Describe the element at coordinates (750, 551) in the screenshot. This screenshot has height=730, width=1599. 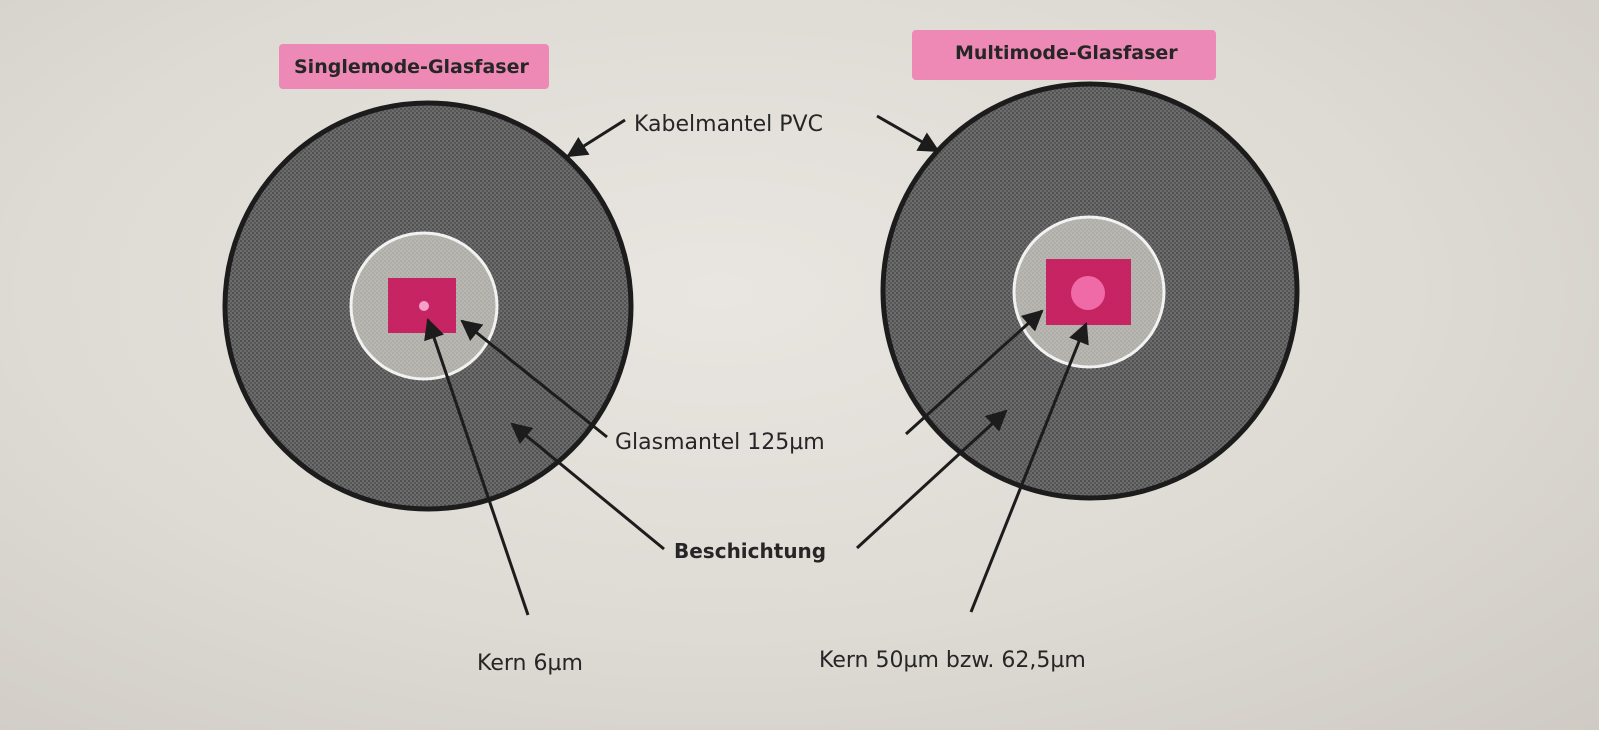
I see `label-coating: Beschichtung` at that location.